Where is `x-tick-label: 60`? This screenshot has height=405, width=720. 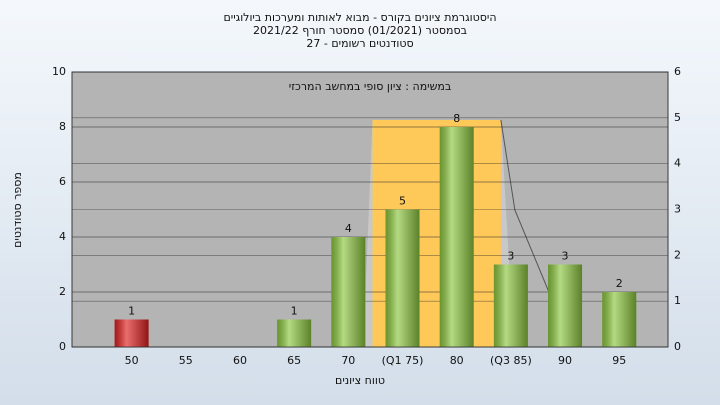 x-tick-label: 60 is located at coordinates (240, 360).